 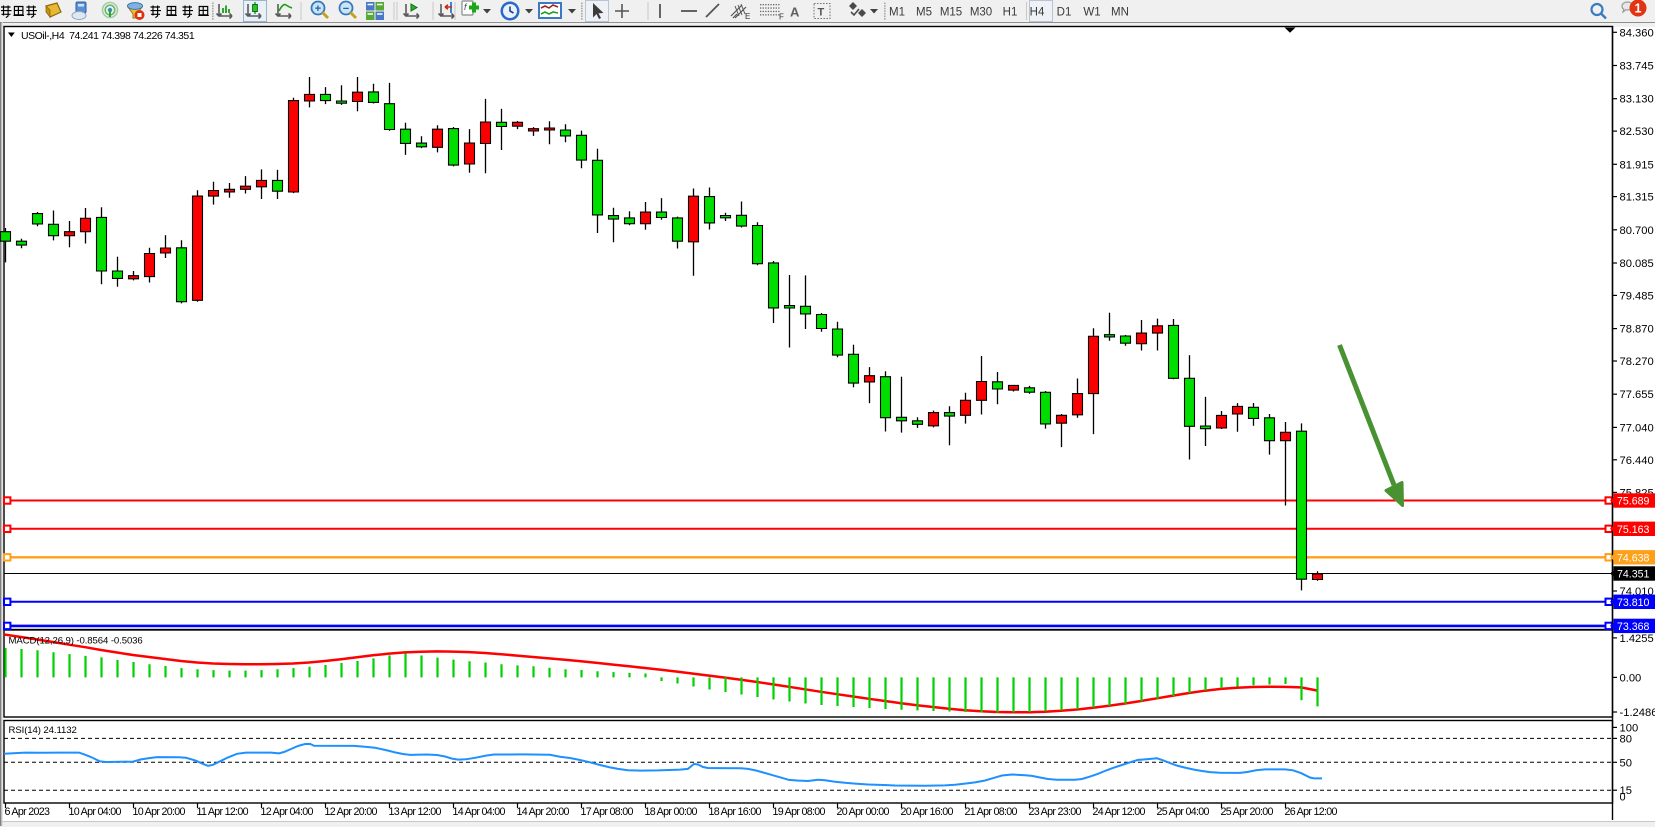 What do you see at coordinates (1064, 13) in the screenshot?
I see `svg-text: D1` at bounding box center [1064, 13].